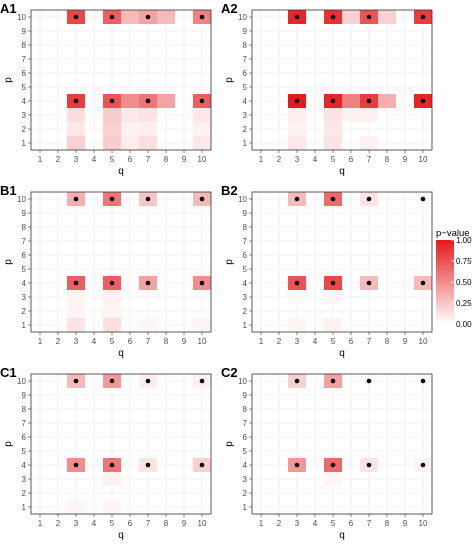 The width and height of the screenshot is (474, 544). I want to click on color-legend: p−value 1.00 0.75 0.50 0.25 0.00, so click(454, 278).